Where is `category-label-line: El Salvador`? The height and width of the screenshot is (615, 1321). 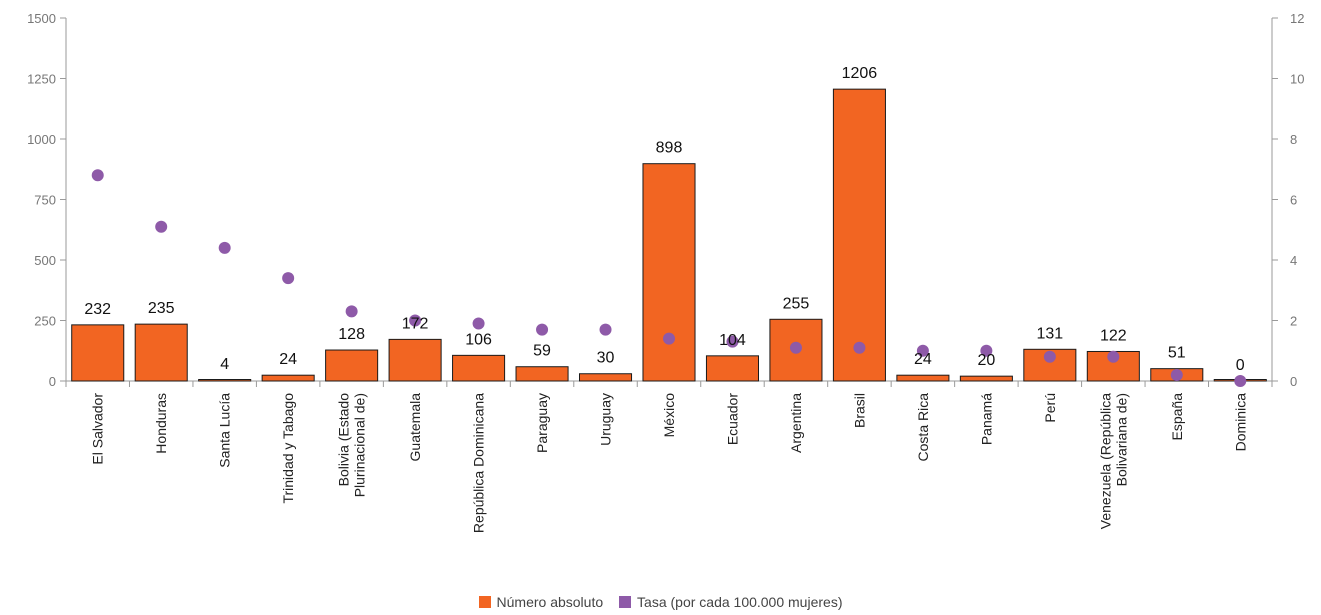
category-label-line: El Salvador is located at coordinates (98, 429).